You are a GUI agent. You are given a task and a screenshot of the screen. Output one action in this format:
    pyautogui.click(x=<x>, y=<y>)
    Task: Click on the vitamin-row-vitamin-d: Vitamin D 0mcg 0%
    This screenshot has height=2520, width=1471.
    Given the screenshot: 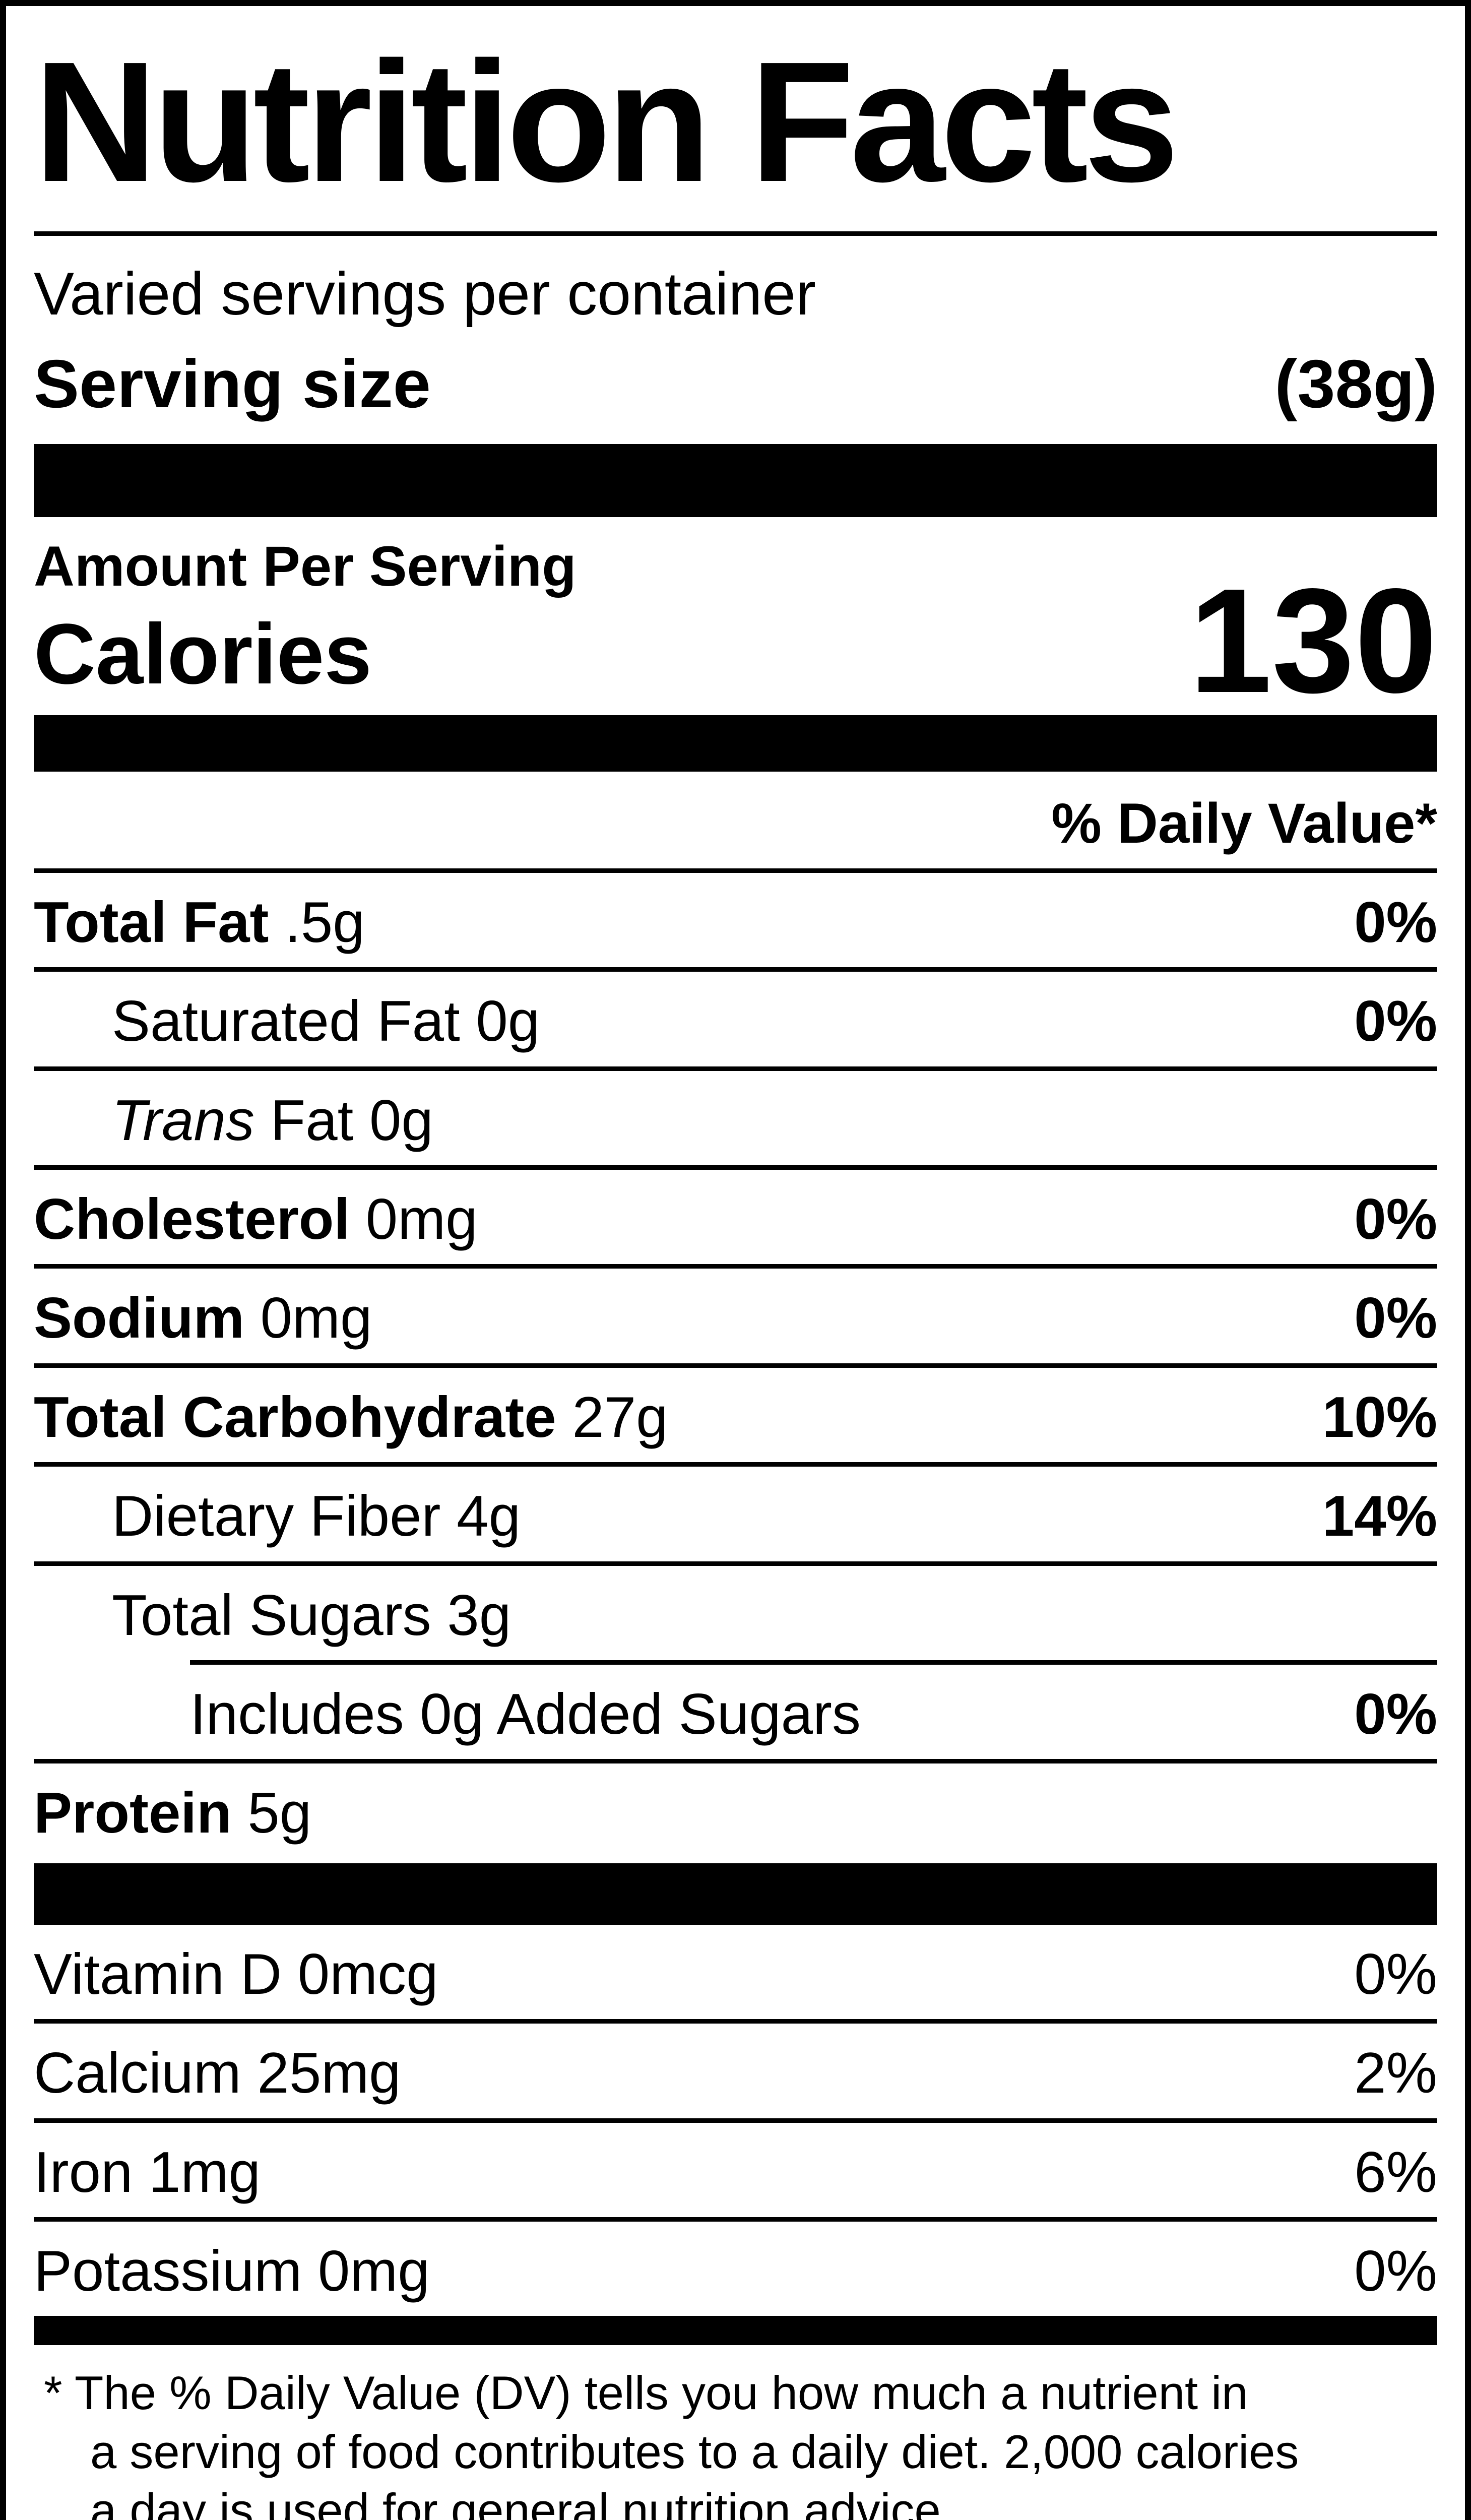 What is the action you would take?
    pyautogui.click(x=735, y=1972)
    